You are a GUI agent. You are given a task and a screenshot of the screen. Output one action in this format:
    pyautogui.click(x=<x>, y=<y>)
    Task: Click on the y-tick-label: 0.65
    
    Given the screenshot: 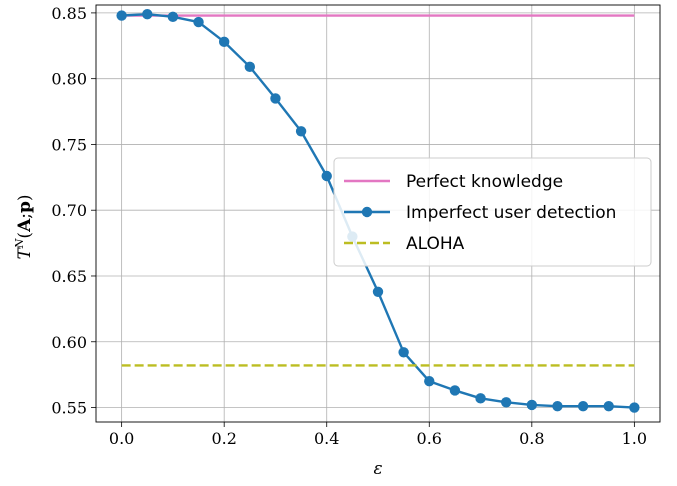 What is the action you would take?
    pyautogui.click(x=69, y=276)
    